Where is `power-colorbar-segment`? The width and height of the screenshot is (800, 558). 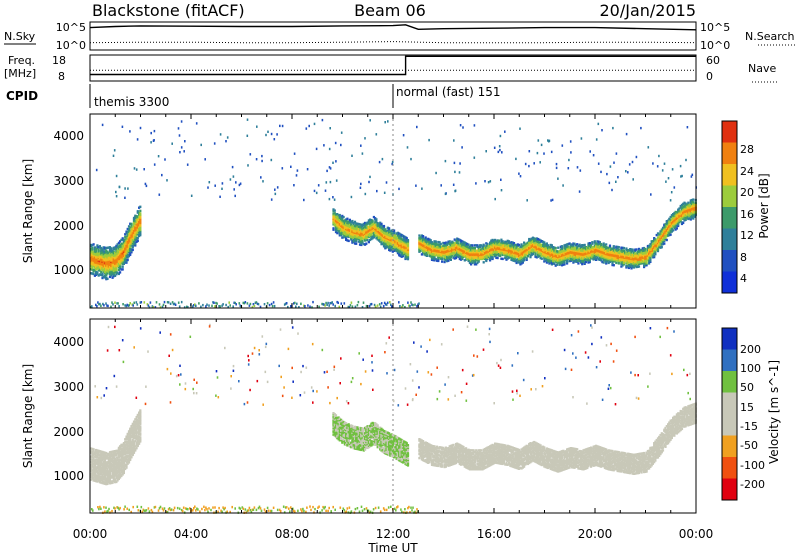 power-colorbar-segment is located at coordinates (729, 283).